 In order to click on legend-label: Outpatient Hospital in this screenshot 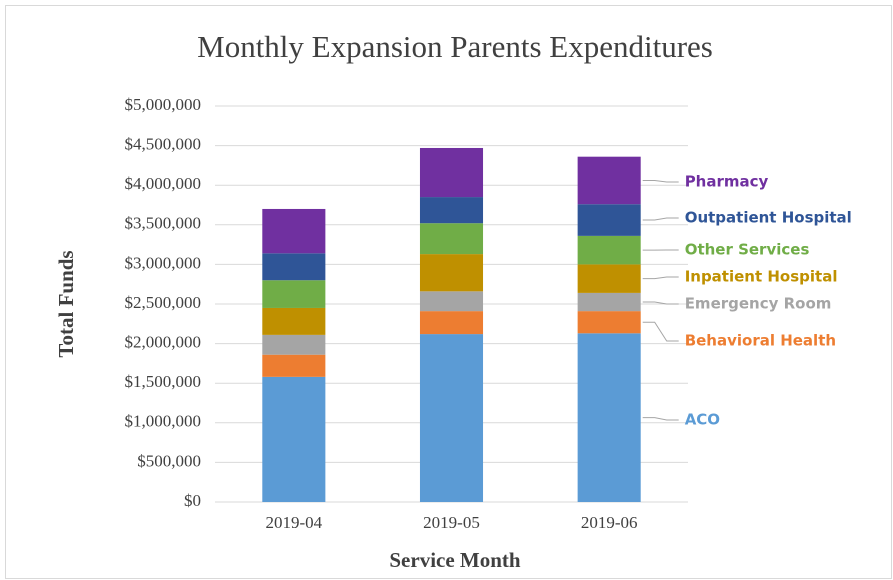, I will do `click(768, 218)`.